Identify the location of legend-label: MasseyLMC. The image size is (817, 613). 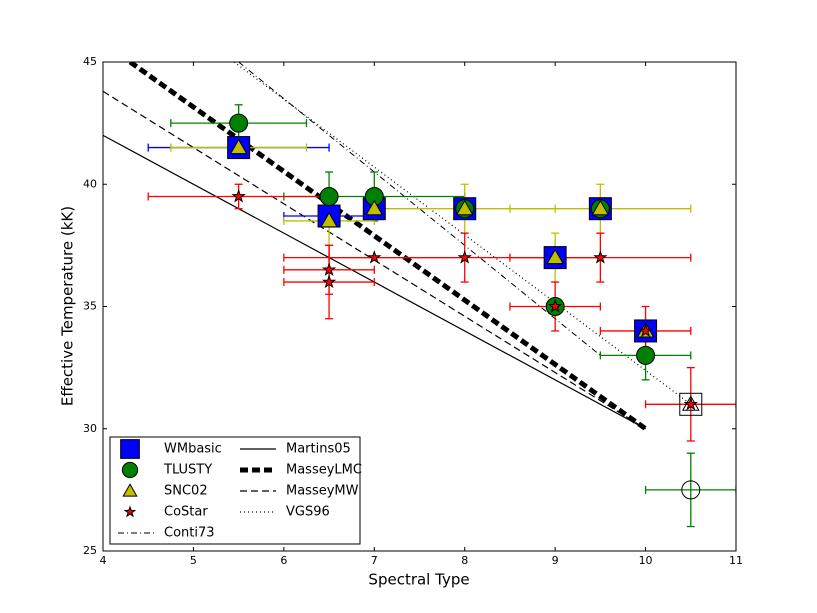
(324, 470).